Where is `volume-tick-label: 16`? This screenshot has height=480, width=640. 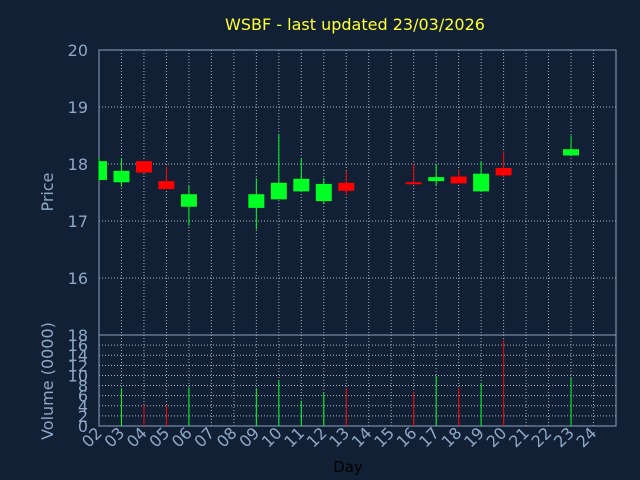
volume-tick-label: 16 is located at coordinates (78, 345).